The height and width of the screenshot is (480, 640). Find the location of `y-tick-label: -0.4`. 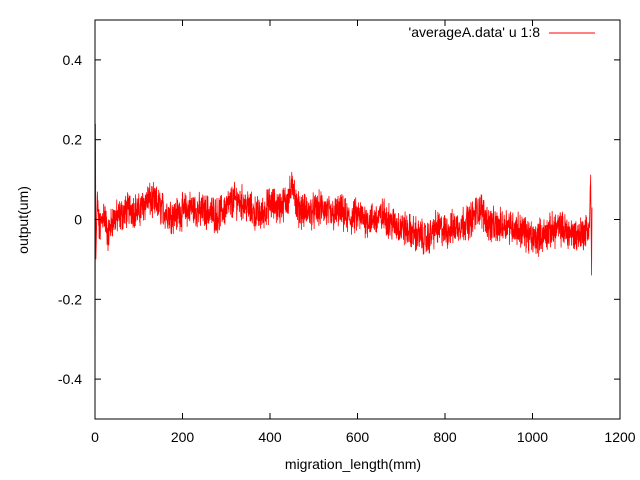

y-tick-label: -0.4 is located at coordinates (70, 379).